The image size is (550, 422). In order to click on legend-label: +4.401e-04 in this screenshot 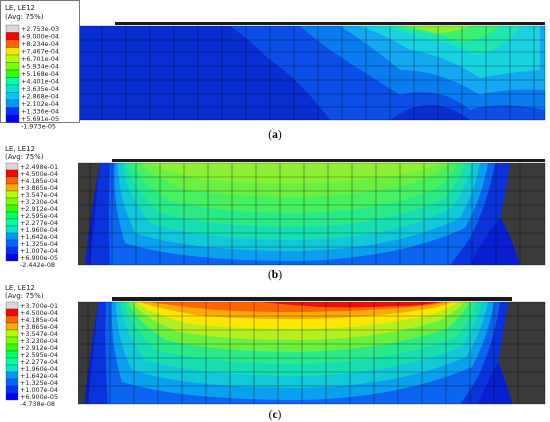, I will do `click(40, 82)`.